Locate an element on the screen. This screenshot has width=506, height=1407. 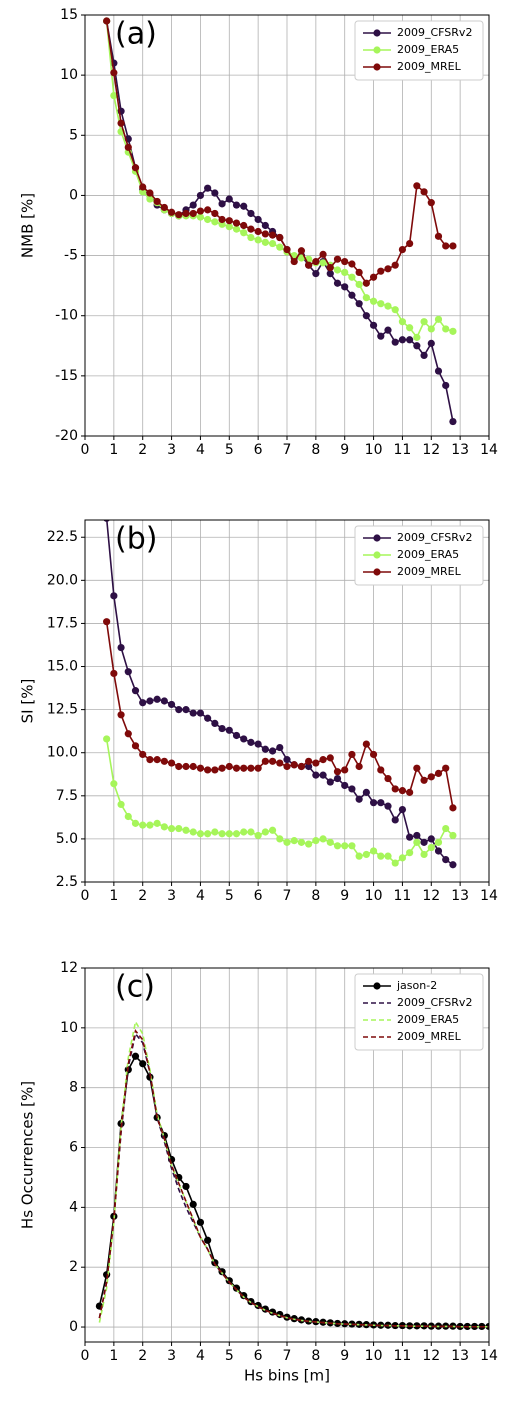
panel-label: (c) is located at coordinates (135, 987).